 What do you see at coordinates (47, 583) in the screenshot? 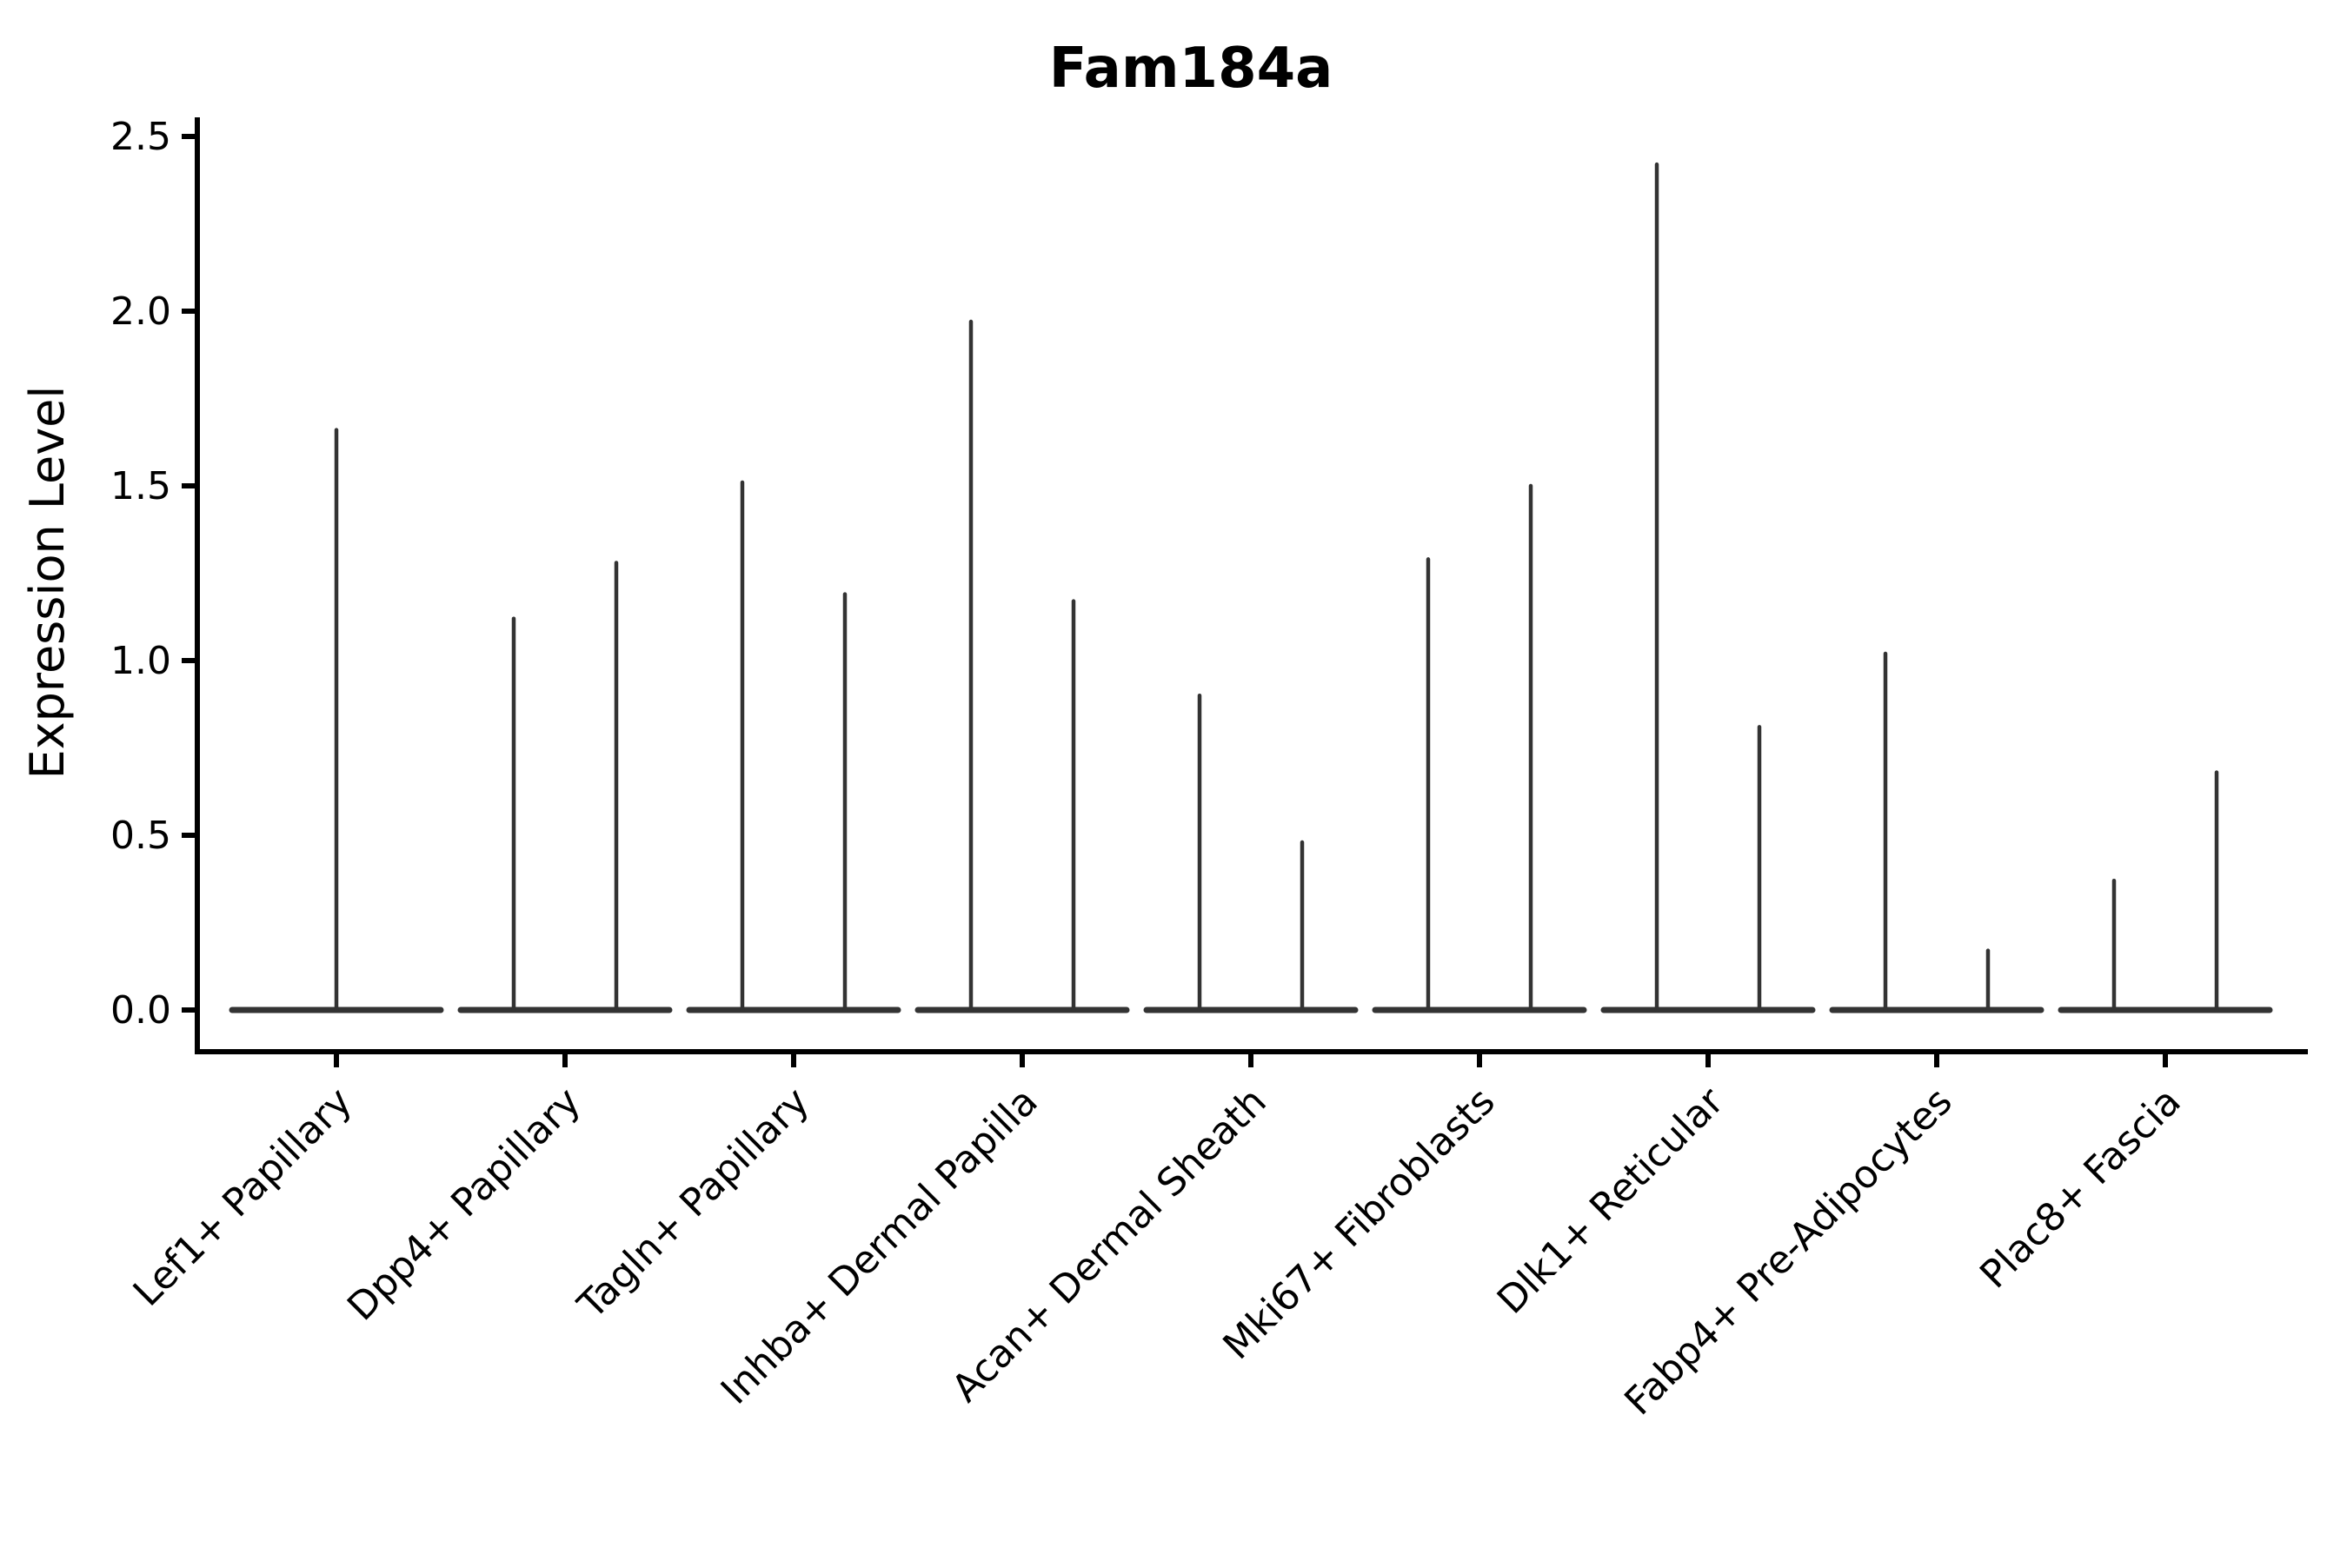
I see `y-axis-label: Expression Level` at bounding box center [47, 583].